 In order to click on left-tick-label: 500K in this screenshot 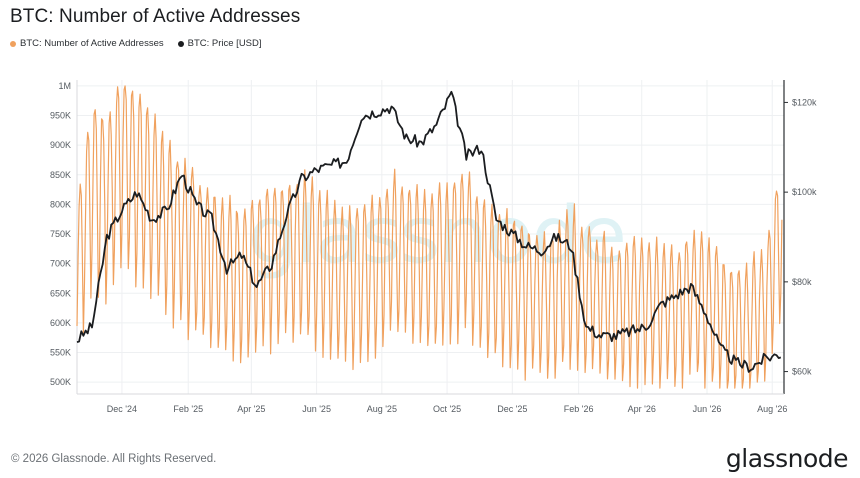, I will do `click(60, 382)`.